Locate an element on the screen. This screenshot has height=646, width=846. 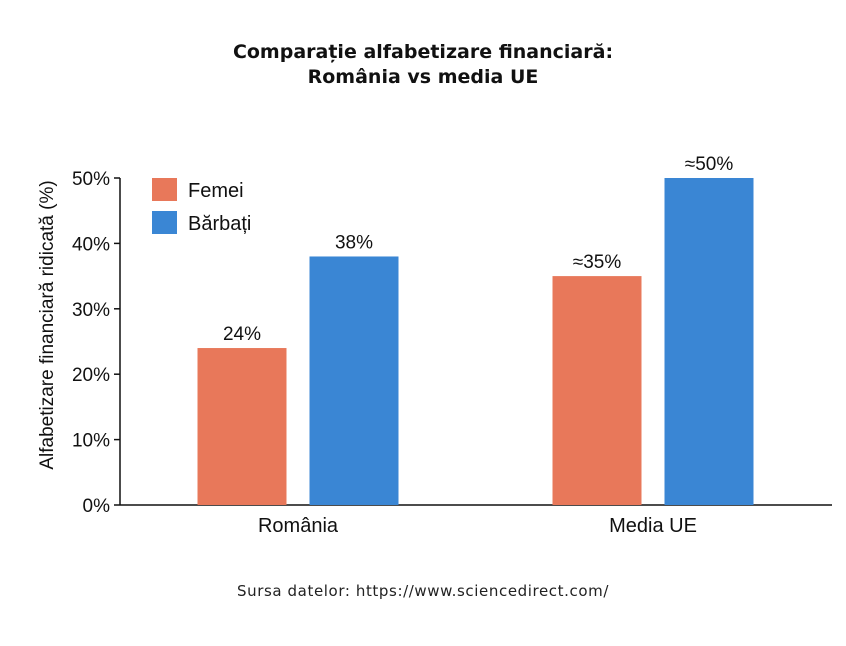
legend: Femei Bărbați is located at coordinates (201, 206).